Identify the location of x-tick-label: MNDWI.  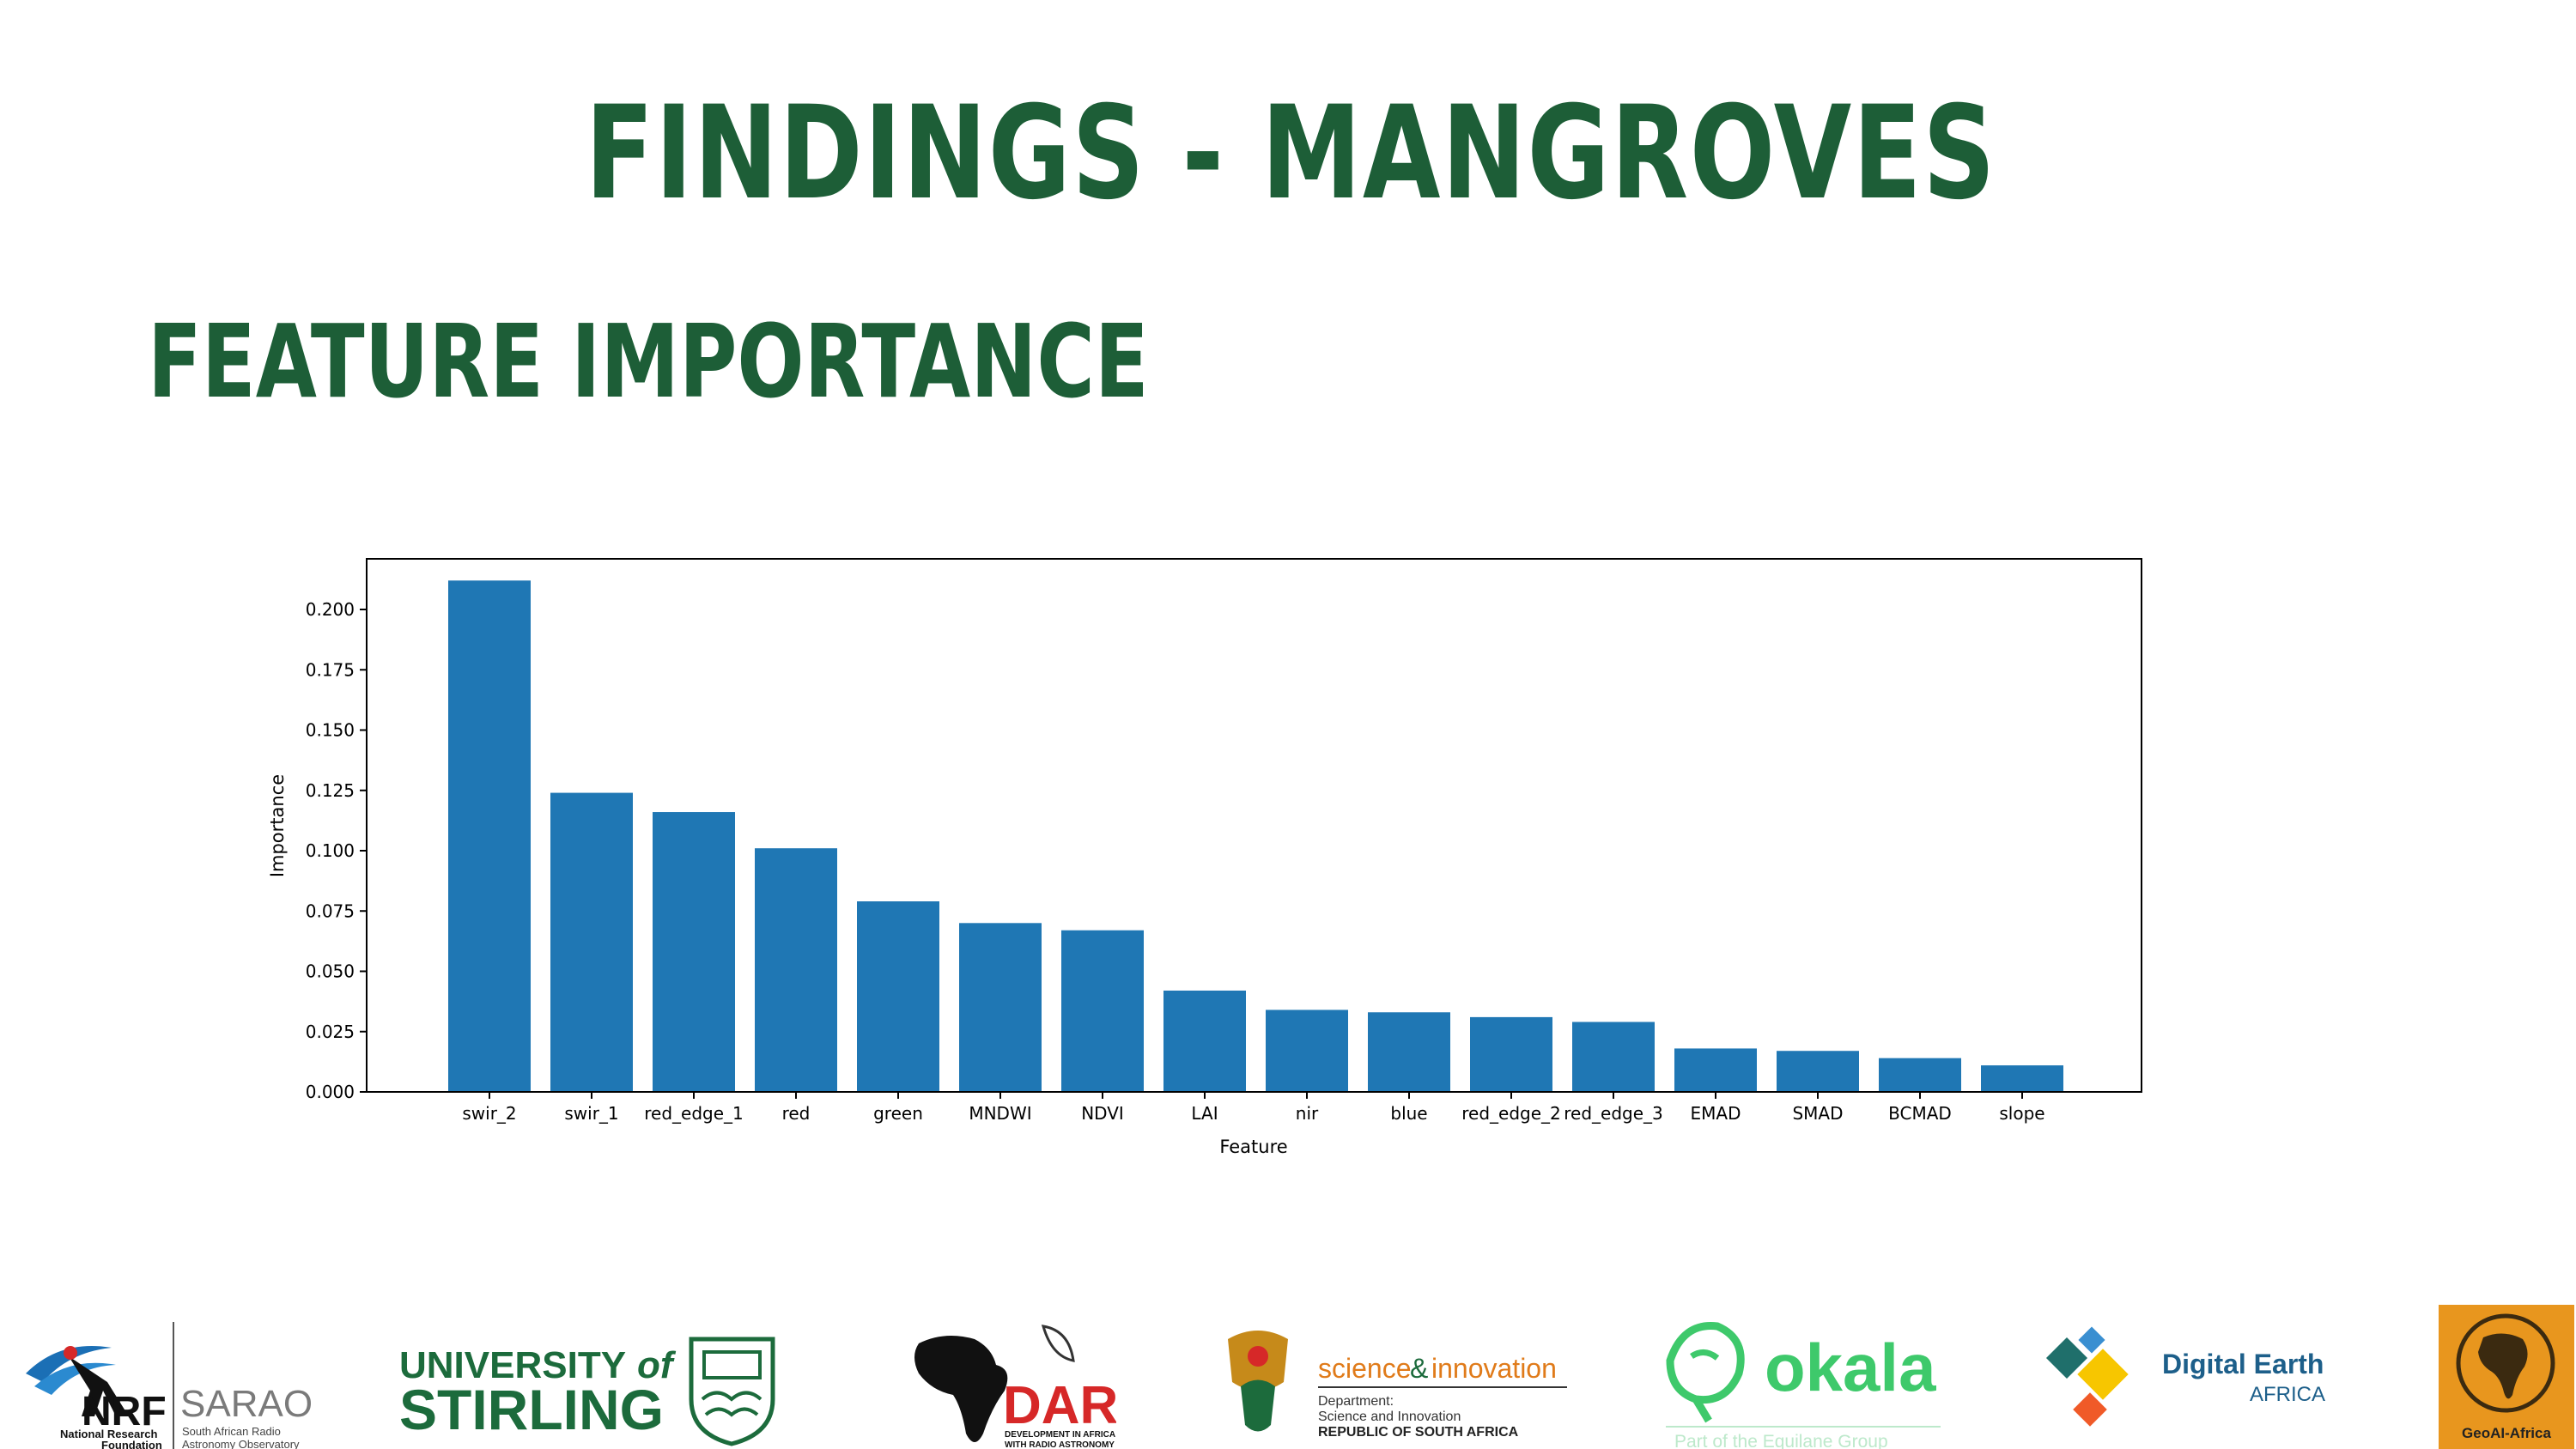
(1000, 1113).